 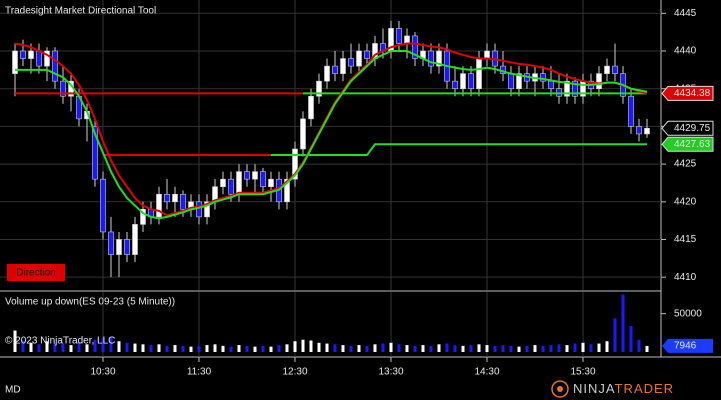 What do you see at coordinates (13, 390) in the screenshot?
I see `footer-label: MD` at bounding box center [13, 390].